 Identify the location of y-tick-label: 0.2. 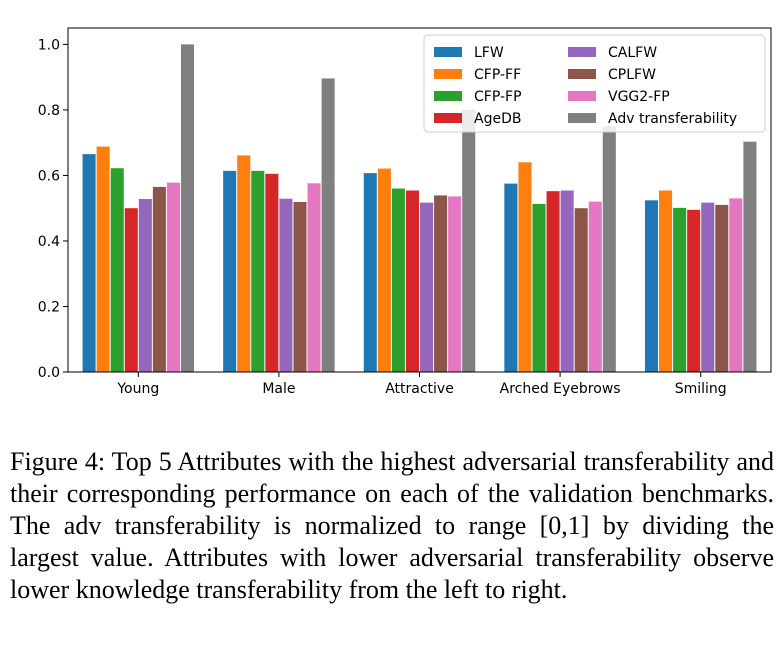
(49, 307).